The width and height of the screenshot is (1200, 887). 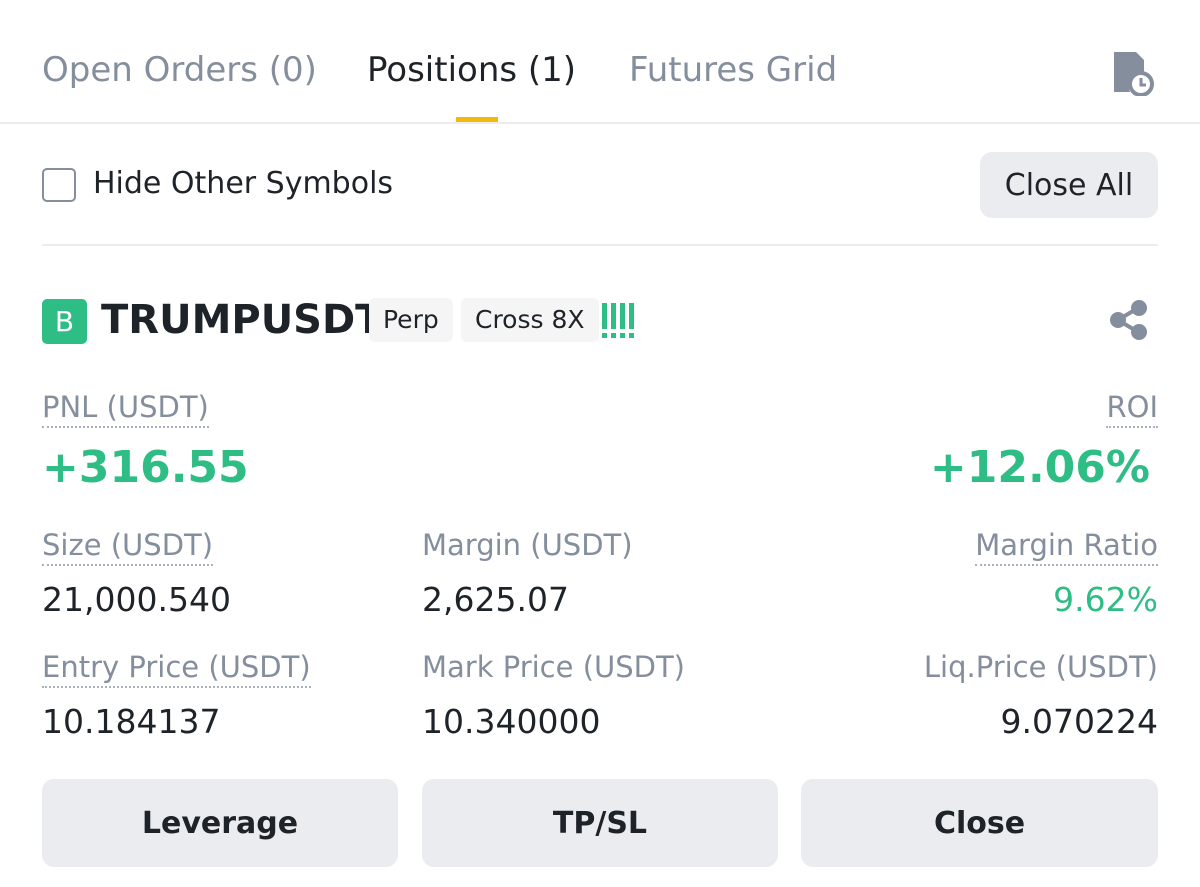 What do you see at coordinates (131, 721) in the screenshot?
I see `field-value: 10.184137` at bounding box center [131, 721].